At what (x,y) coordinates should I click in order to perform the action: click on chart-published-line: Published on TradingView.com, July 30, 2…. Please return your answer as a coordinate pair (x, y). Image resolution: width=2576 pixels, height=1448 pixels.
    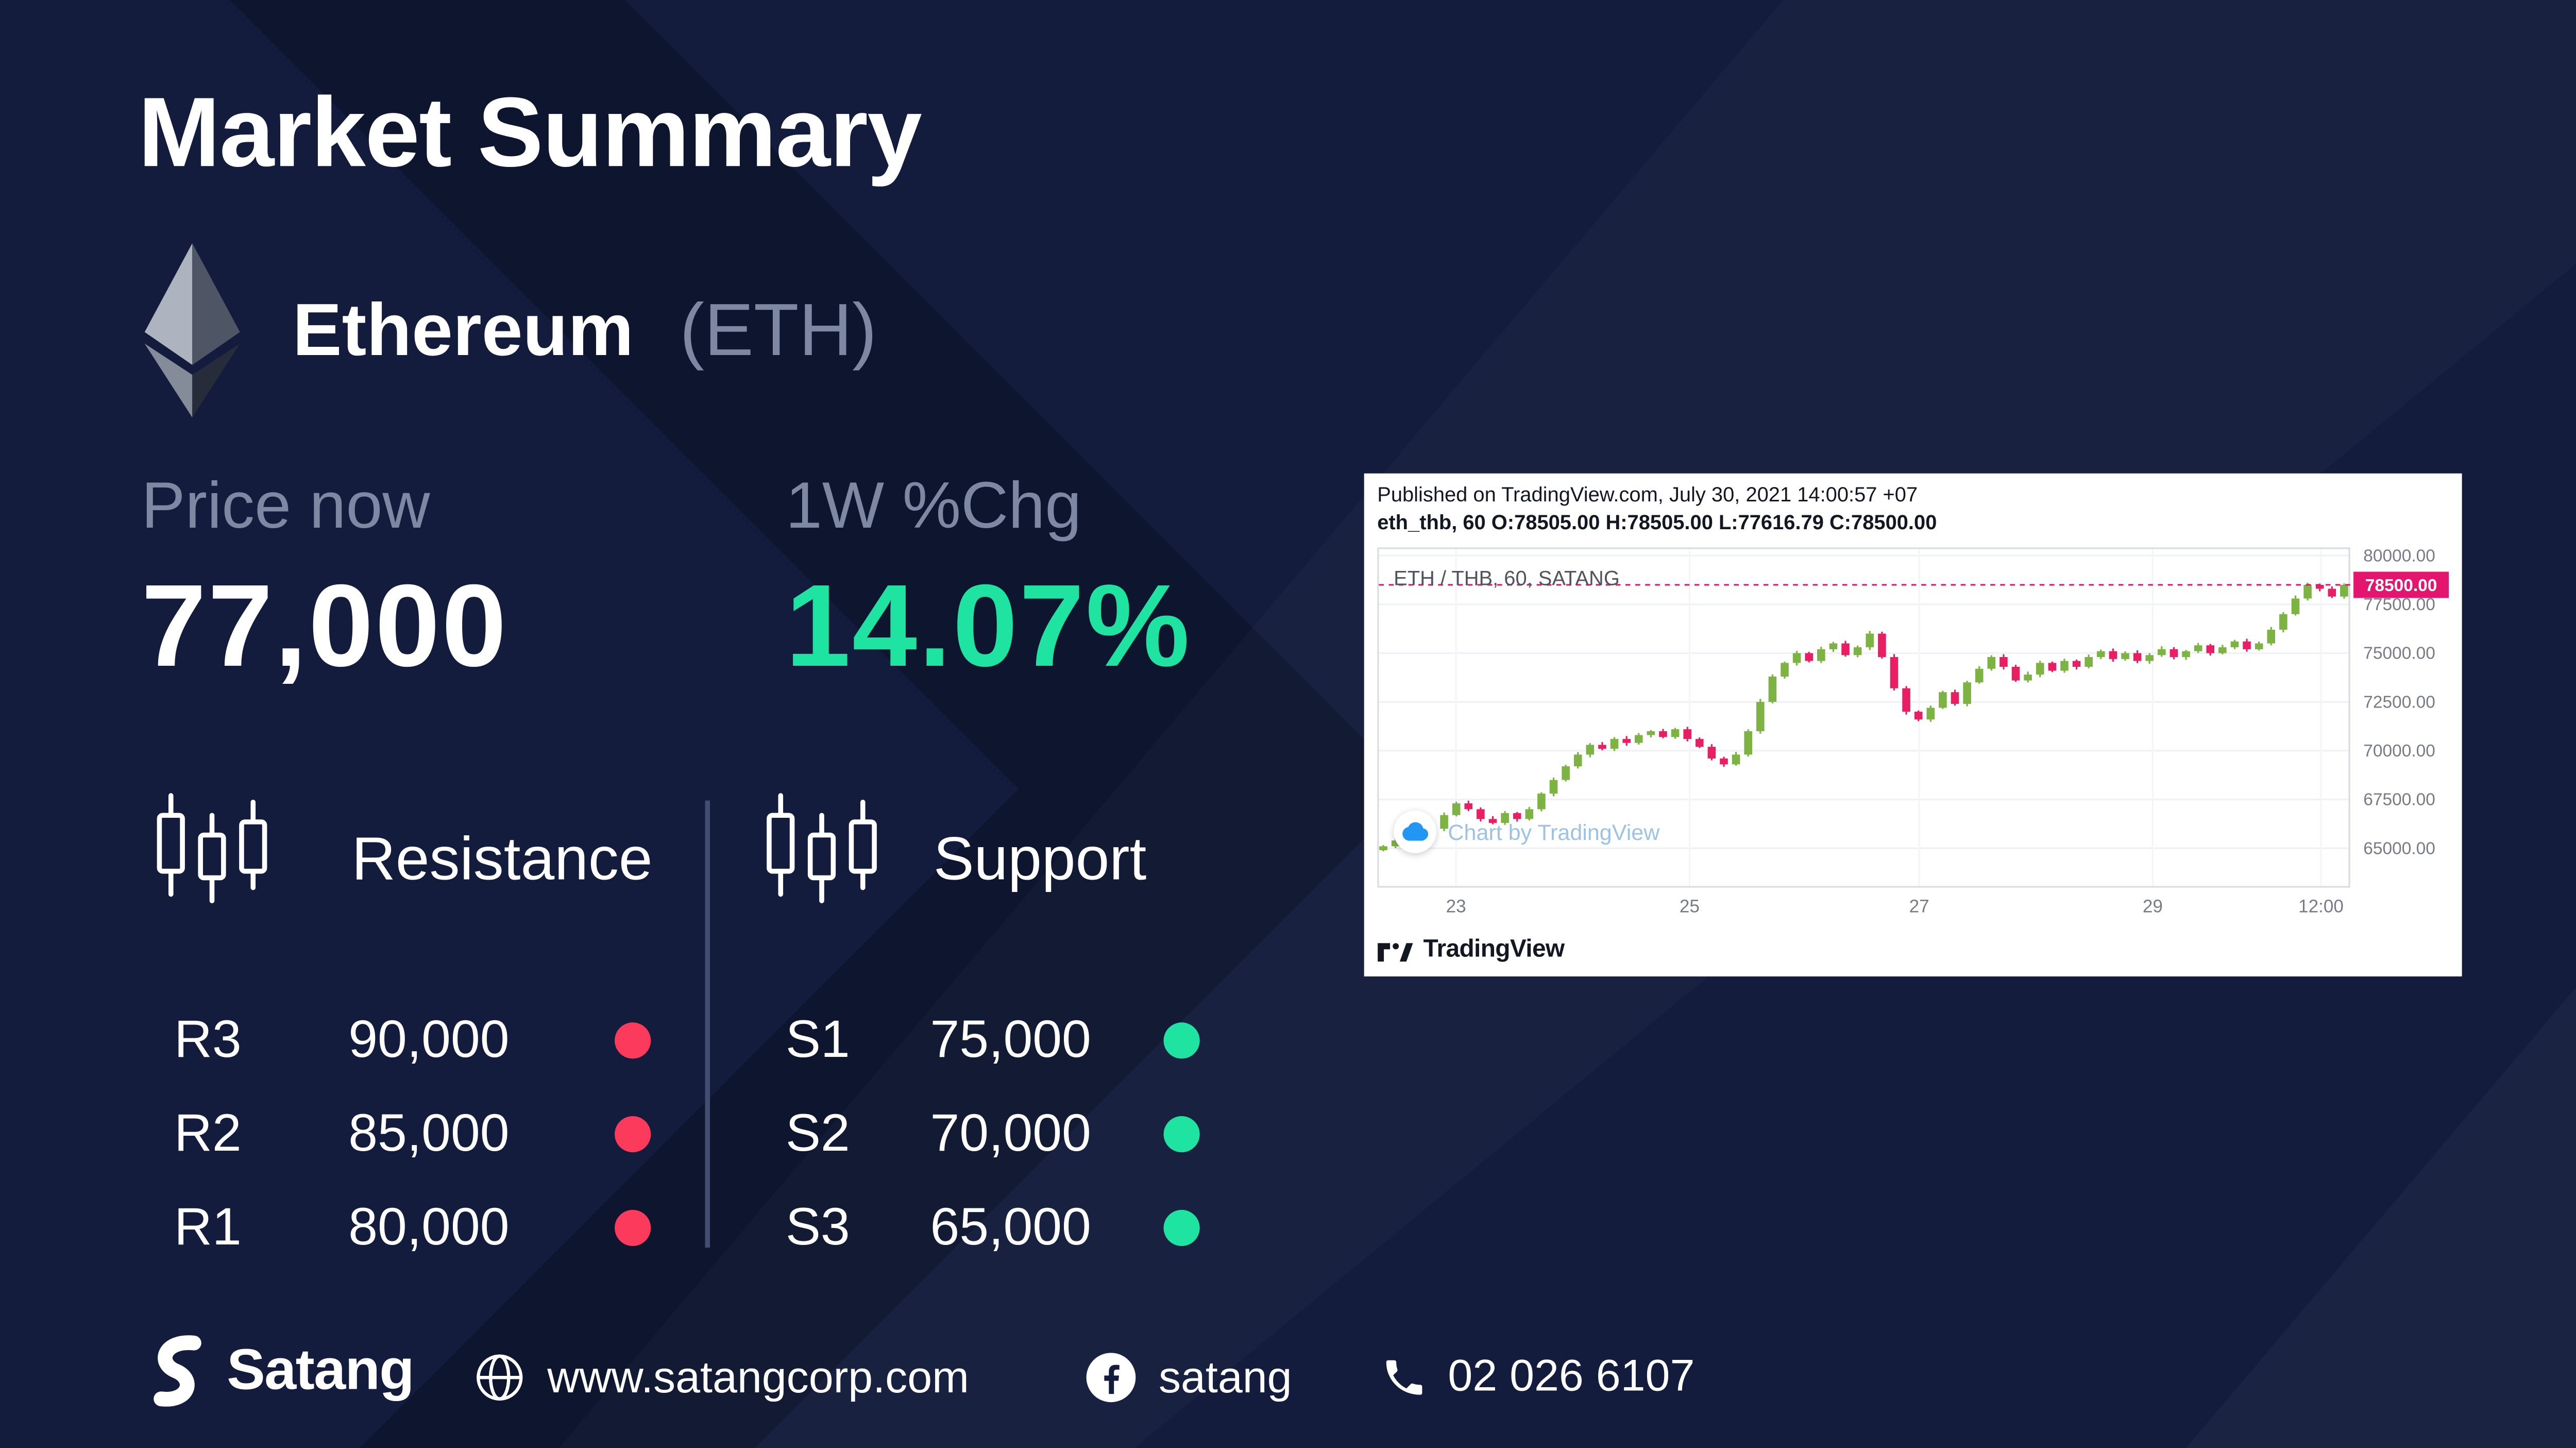
    Looking at the image, I should click on (1647, 495).